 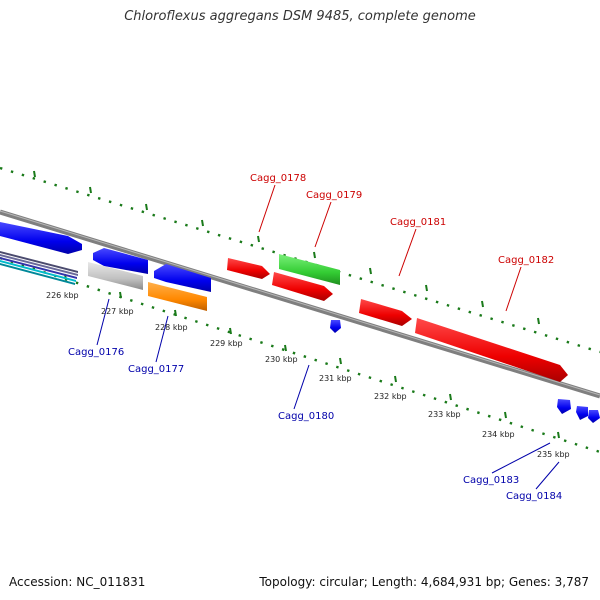 I want to click on scale-label: 233 kbp, so click(x=444, y=414).